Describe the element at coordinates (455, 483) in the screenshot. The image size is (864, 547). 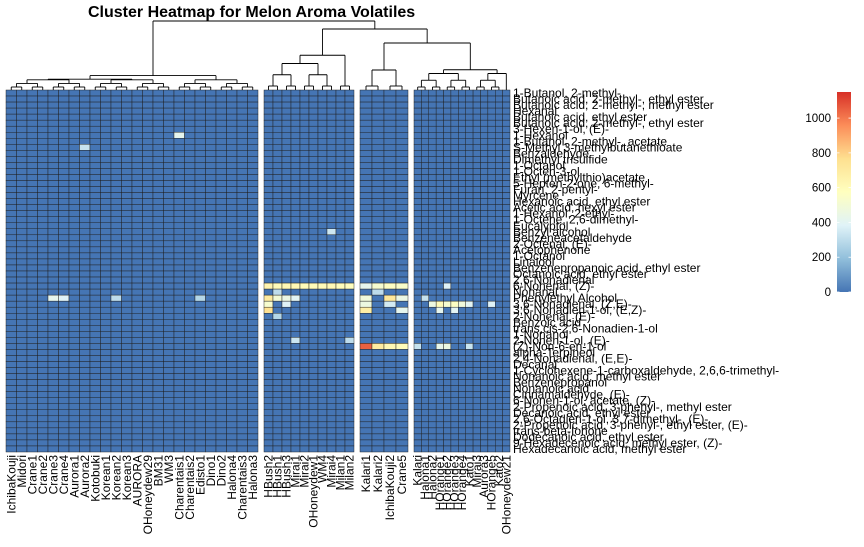
I see `column-label: HOrange3` at that location.